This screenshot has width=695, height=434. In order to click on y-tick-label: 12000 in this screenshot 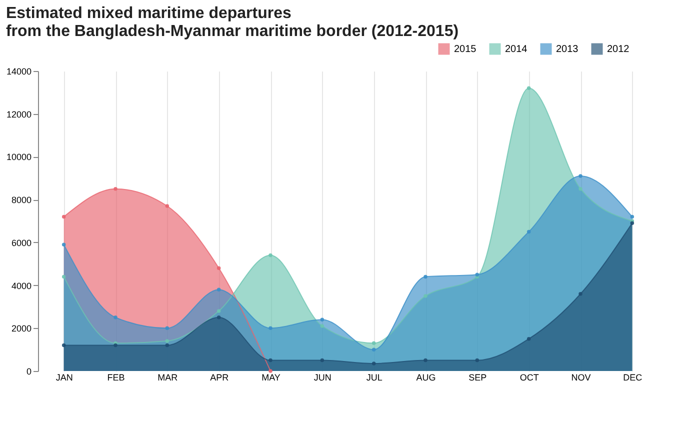, I will do `click(19, 114)`.